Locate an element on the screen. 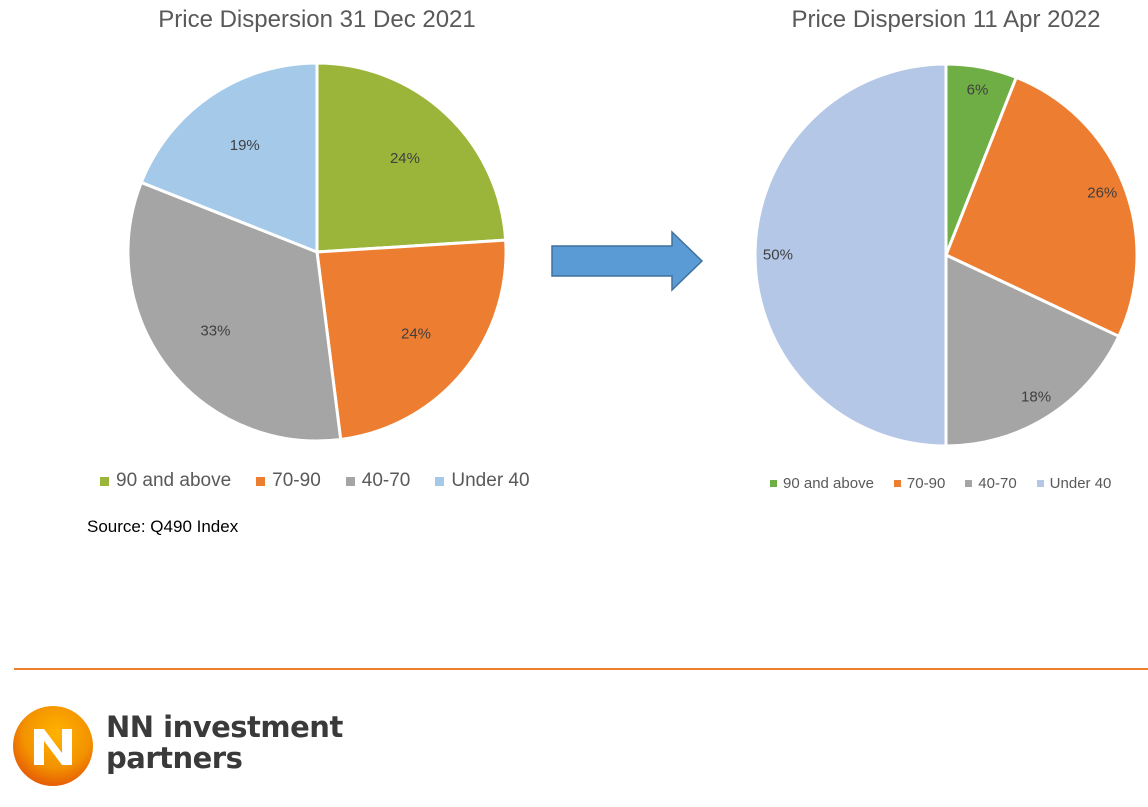 The height and width of the screenshot is (807, 1148). legend-left: 90 and above 70-90 40-70 Under 40 is located at coordinates (327, 481).